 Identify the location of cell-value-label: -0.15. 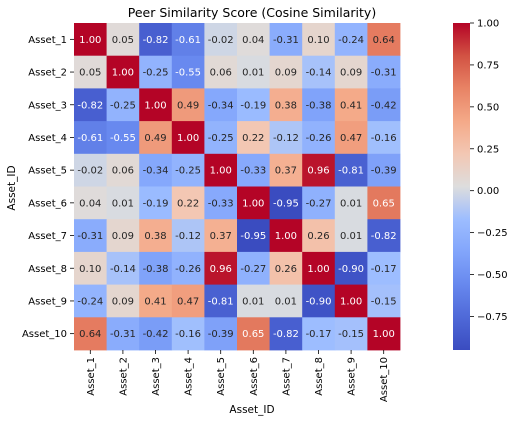
(384, 301).